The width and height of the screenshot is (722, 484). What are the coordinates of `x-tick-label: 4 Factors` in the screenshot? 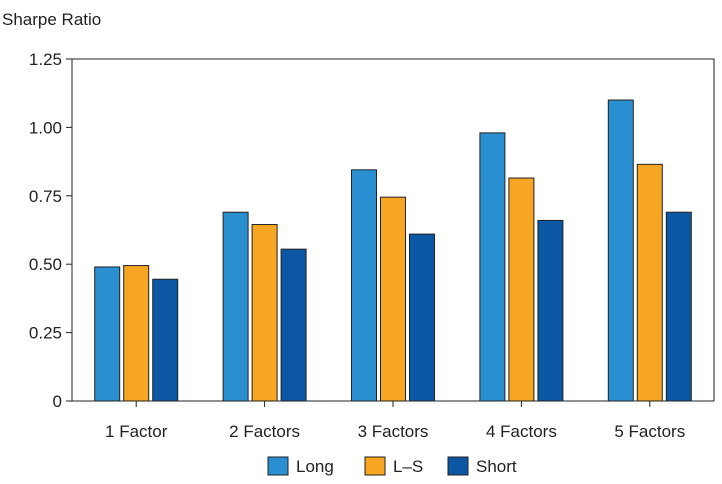 It's located at (521, 431).